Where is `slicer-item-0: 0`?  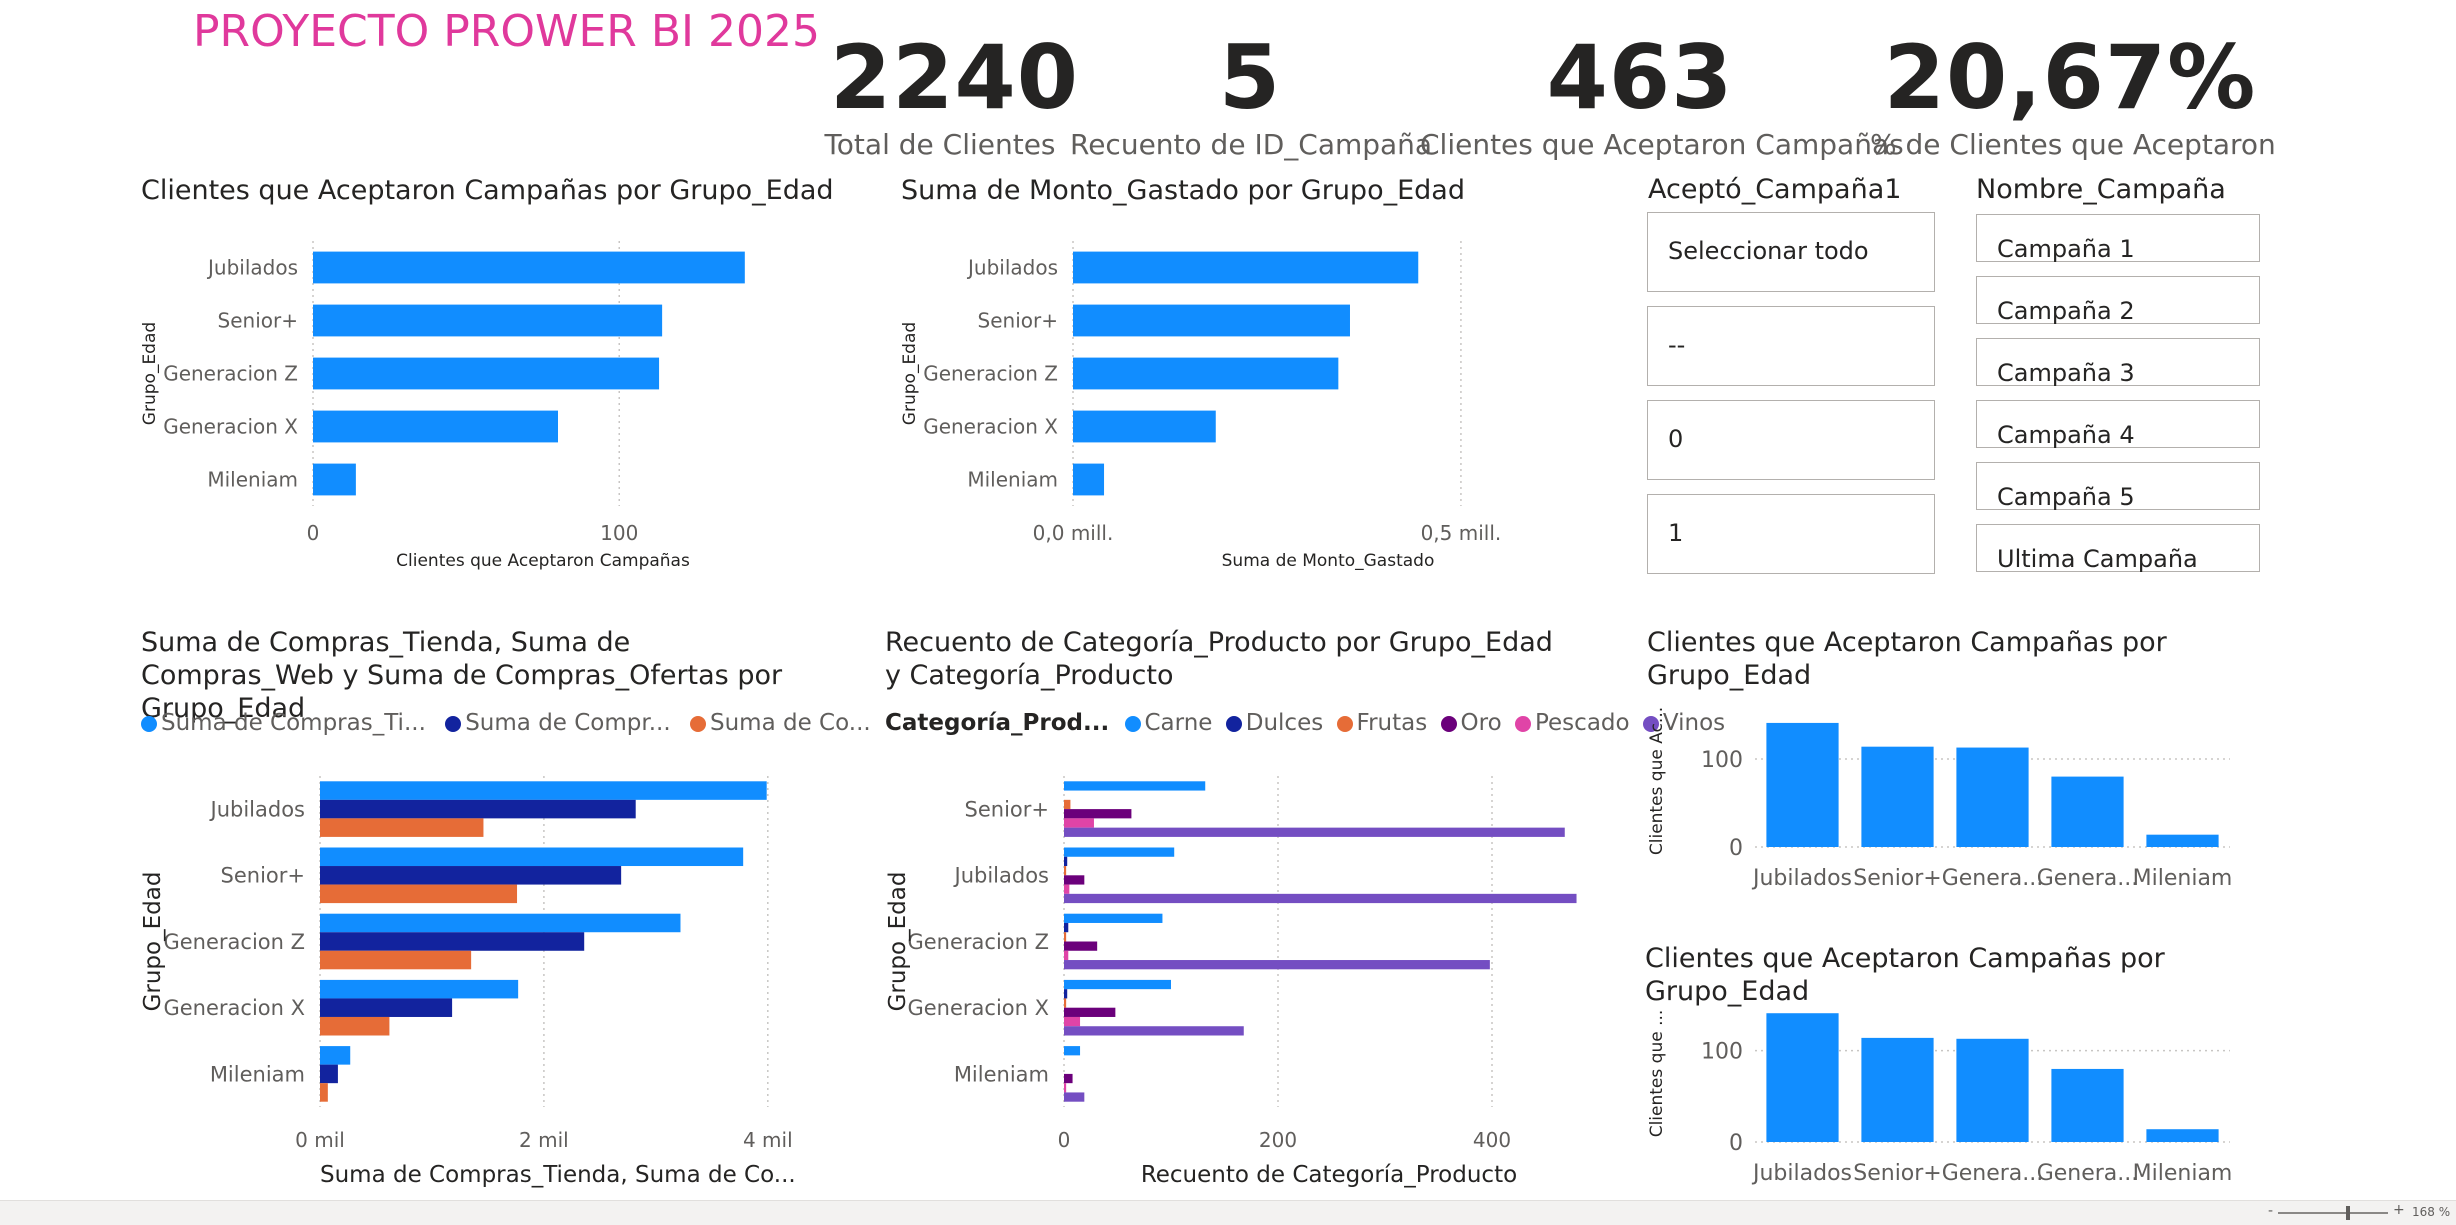
slicer-item-0: 0 is located at coordinates (1791, 440).